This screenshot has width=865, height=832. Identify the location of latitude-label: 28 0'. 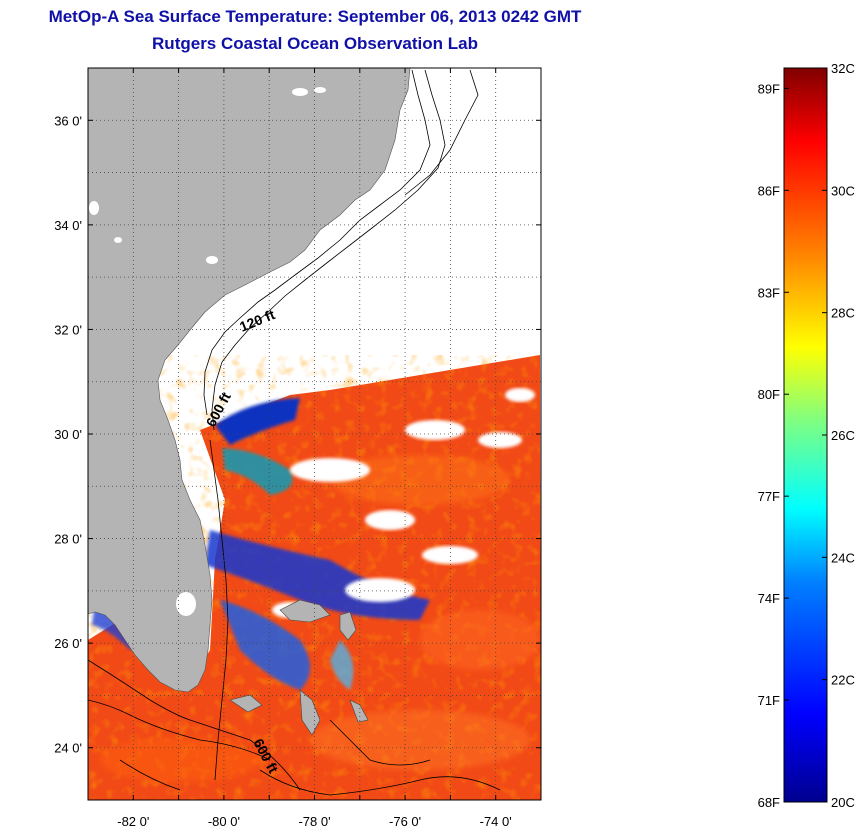
(68, 539).